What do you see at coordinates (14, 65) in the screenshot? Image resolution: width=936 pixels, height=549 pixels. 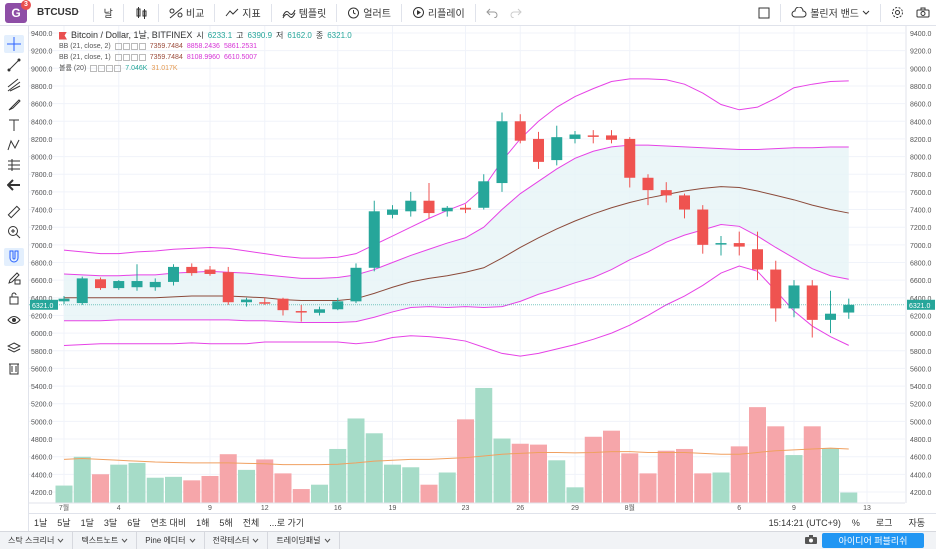 I see `trendline-tool-button` at bounding box center [14, 65].